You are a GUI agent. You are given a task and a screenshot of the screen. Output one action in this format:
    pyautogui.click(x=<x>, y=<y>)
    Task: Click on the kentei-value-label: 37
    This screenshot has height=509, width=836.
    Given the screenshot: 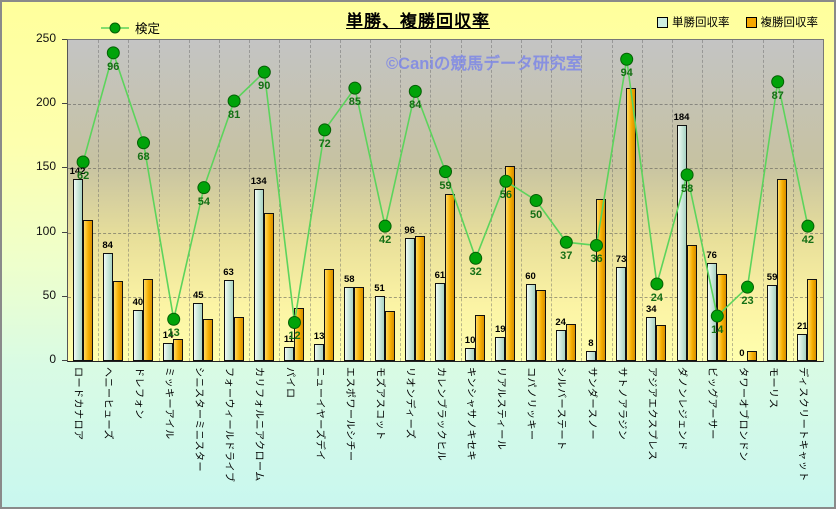 What is the action you would take?
    pyautogui.click(x=566, y=256)
    